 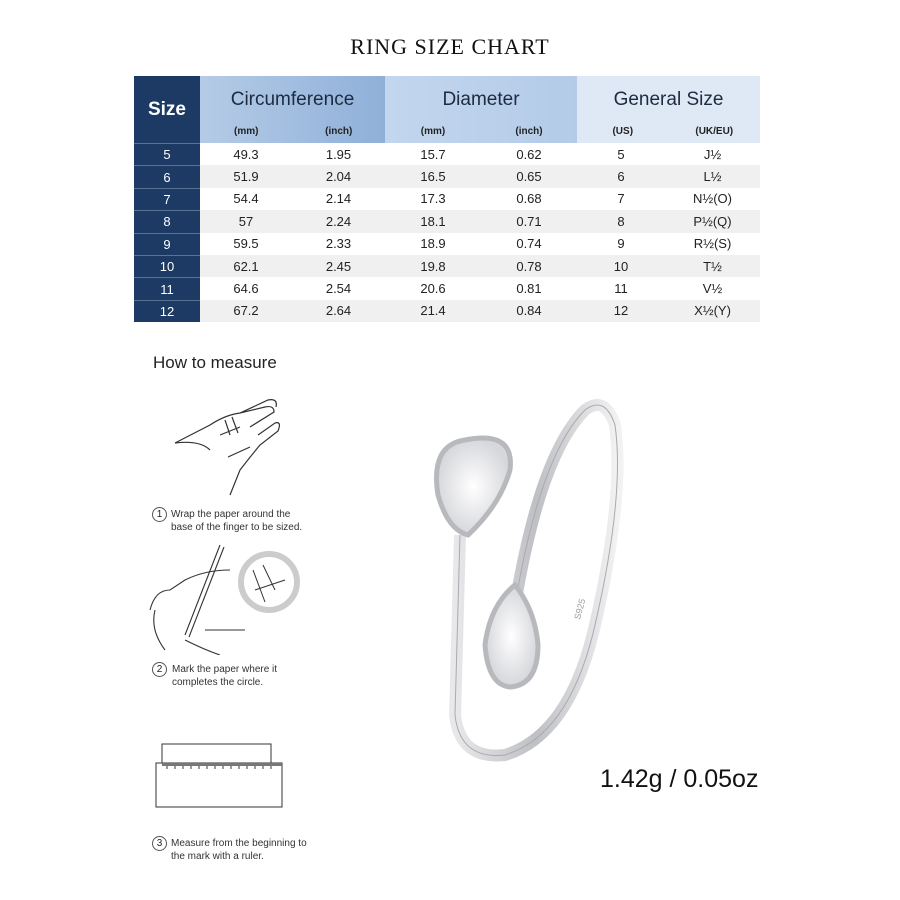 I want to click on hand-wrap-illustration, so click(x=227, y=447).